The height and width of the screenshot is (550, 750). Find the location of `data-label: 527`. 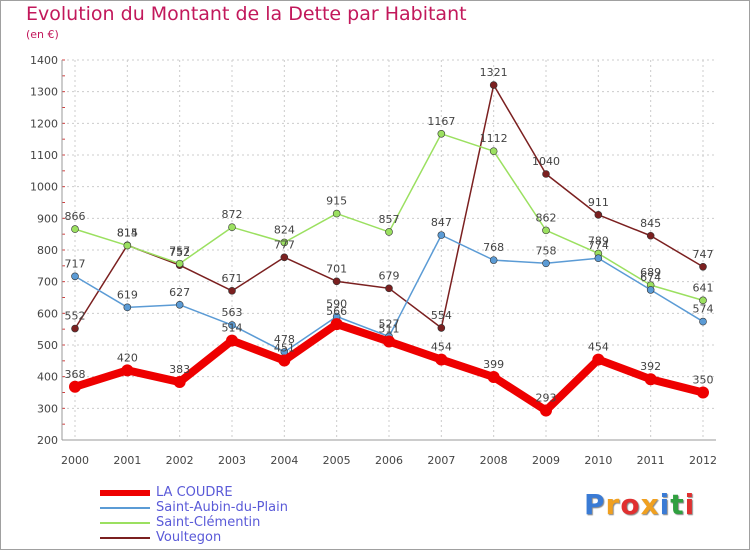

data-label: 527 is located at coordinates (389, 323).